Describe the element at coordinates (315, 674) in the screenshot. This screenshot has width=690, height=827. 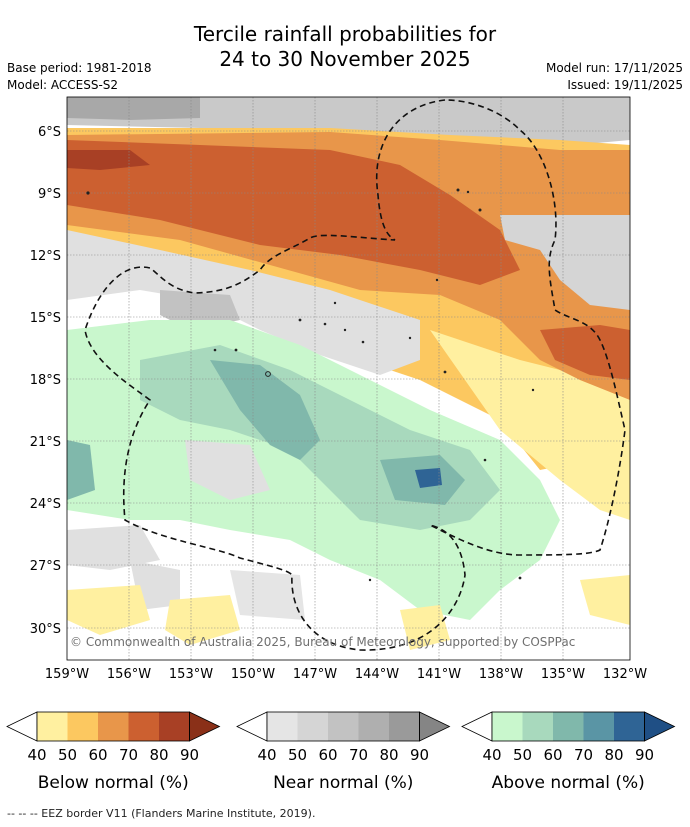
I see `lon-label: 147°W` at that location.